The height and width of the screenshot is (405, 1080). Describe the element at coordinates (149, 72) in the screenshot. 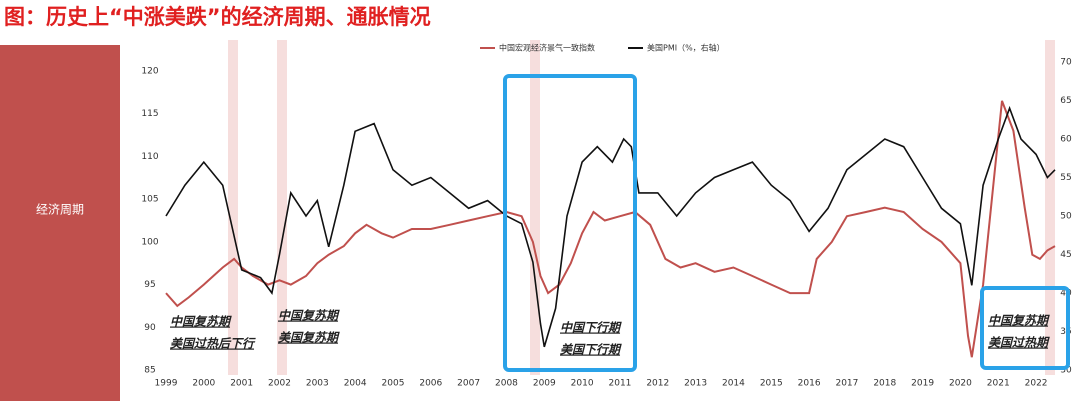

I see `y-tick-label: 120` at that location.